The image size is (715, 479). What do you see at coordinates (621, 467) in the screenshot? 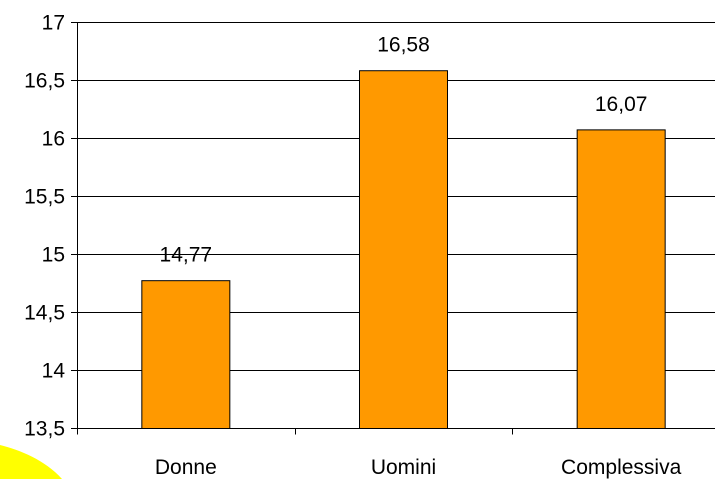
I see `x-category-label: Complessiva` at bounding box center [621, 467].